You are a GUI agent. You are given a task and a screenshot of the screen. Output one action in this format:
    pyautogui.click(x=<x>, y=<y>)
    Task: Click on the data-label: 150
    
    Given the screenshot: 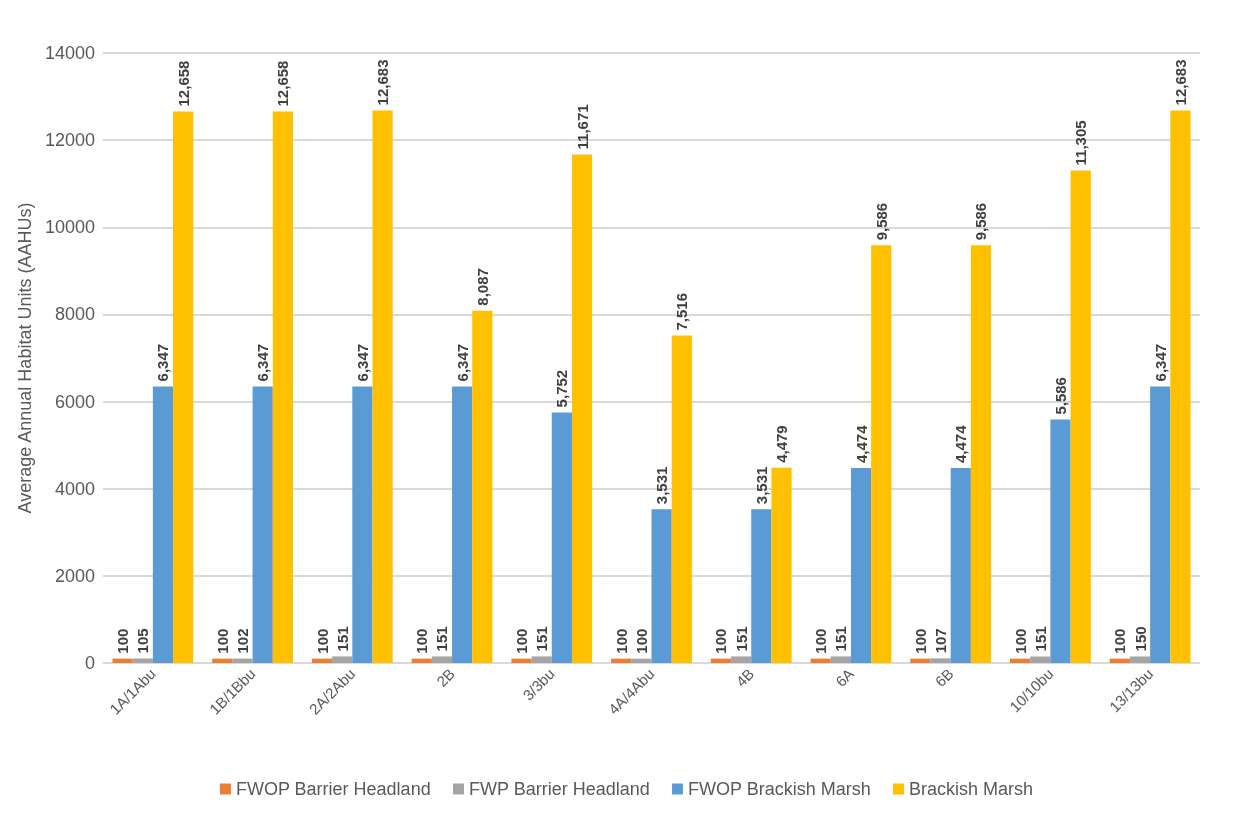 What is the action you would take?
    pyautogui.click(x=1140, y=639)
    